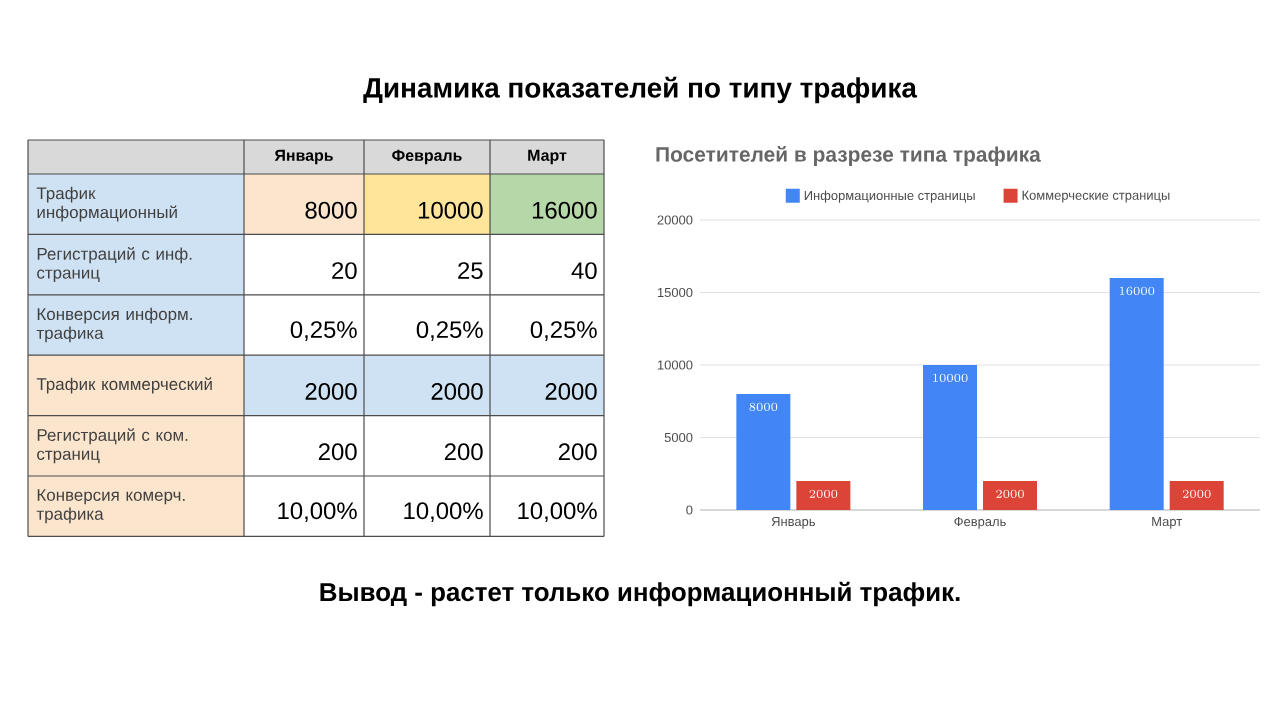 The image size is (1280, 720). Describe the element at coordinates (114, 325) in the screenshot. I see `category-label: Конверсия информ. трафика` at that location.